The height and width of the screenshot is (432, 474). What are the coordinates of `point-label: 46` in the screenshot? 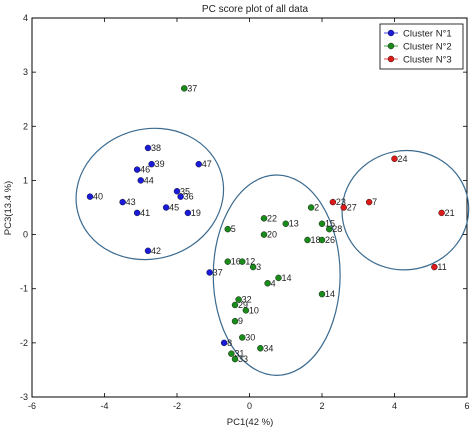 It's located at (145, 170).